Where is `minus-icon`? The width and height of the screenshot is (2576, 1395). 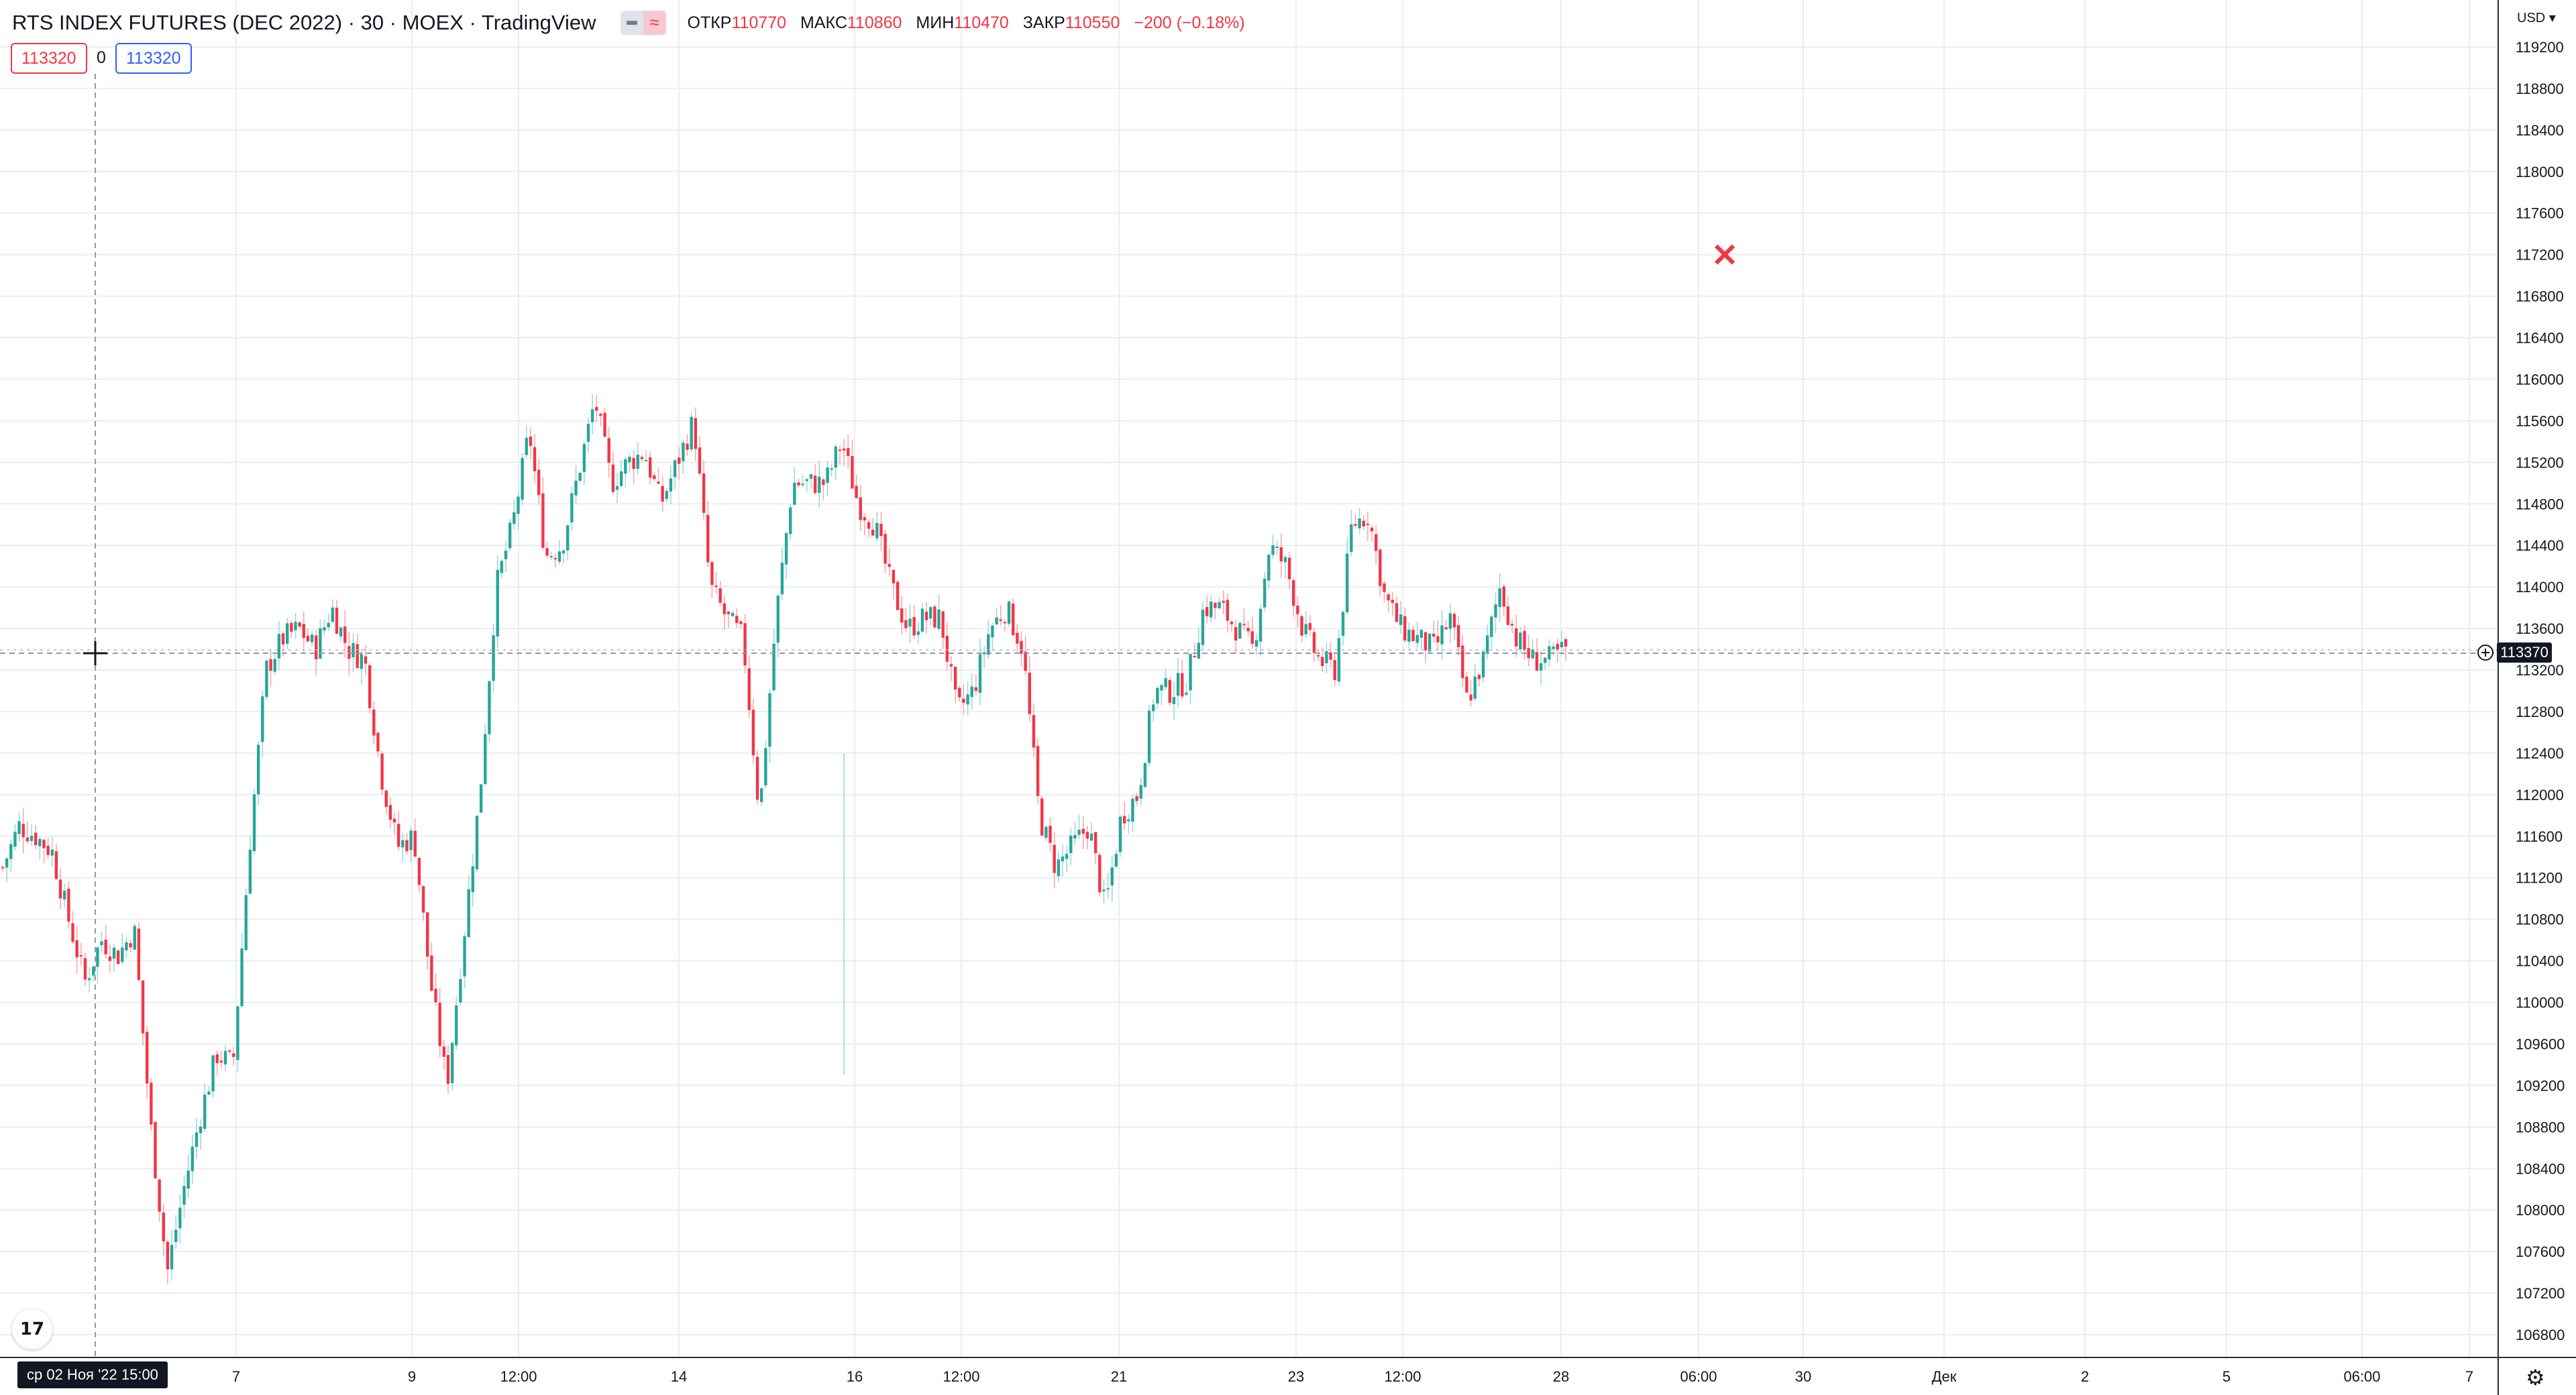
minus-icon is located at coordinates (631, 23).